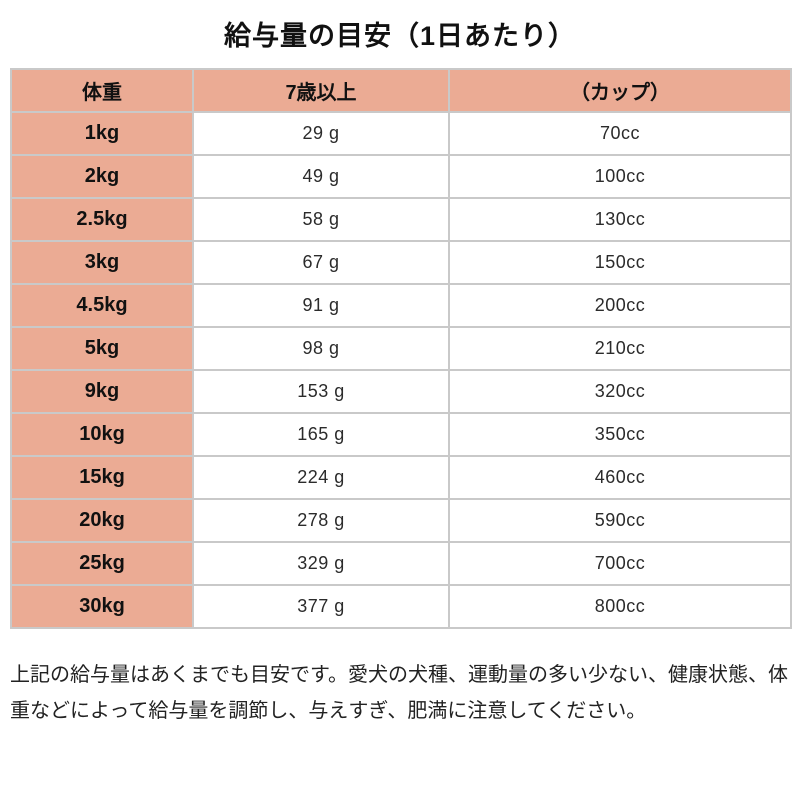 Image resolution: width=800 pixels, height=800 pixels. I want to click on table-row: 2.5kg 58 g 130cc, so click(401, 219).